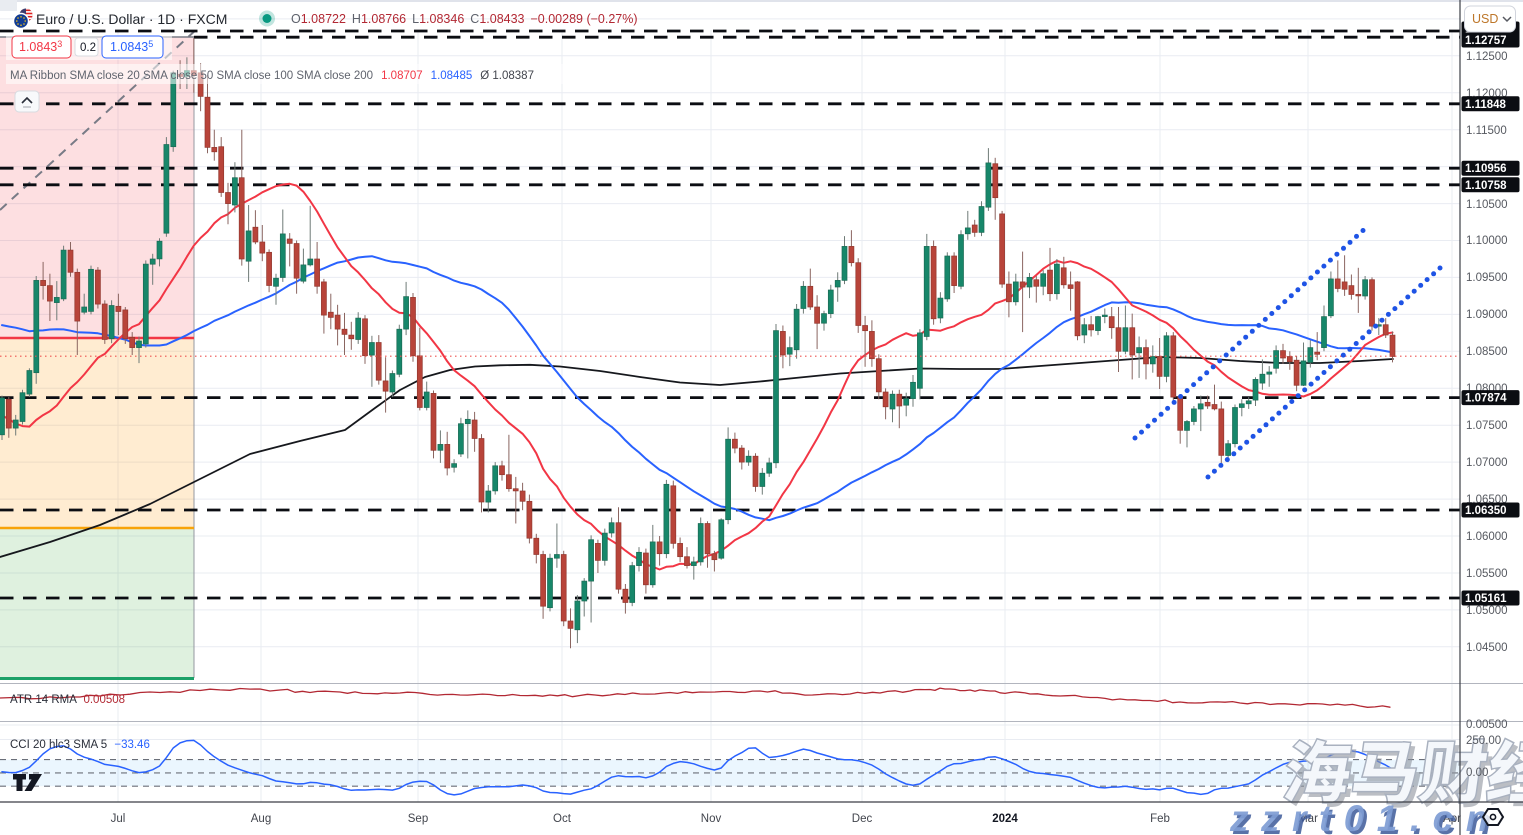  Describe the element at coordinates (1487, 574) in the screenshot. I see `svg-text: 1.05500` at that location.